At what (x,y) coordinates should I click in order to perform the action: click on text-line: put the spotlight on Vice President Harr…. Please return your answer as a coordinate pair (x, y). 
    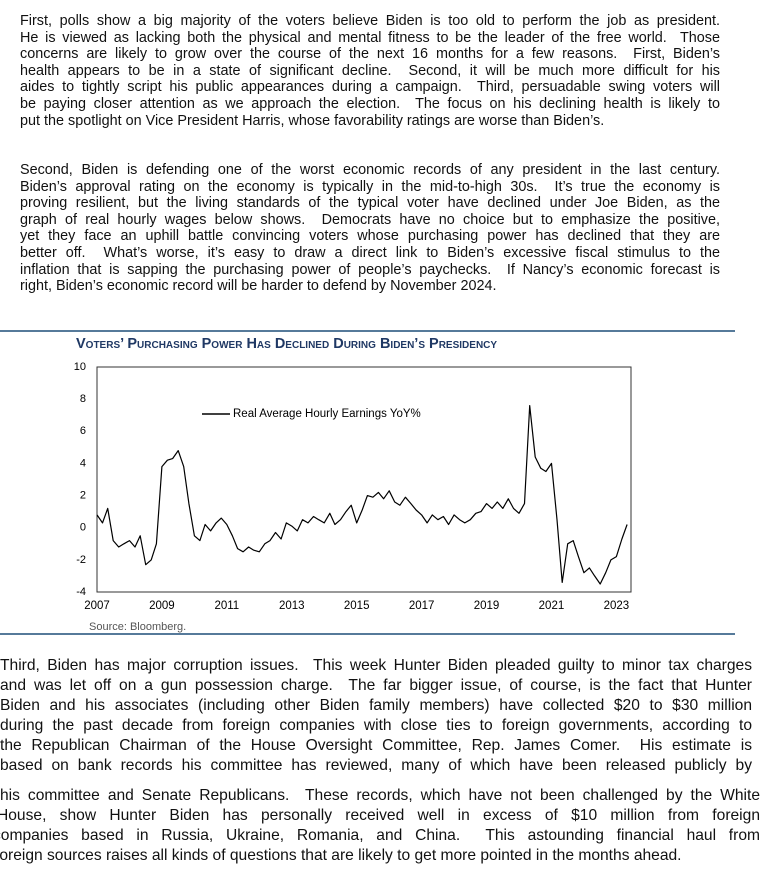
    Looking at the image, I should click on (312, 120).